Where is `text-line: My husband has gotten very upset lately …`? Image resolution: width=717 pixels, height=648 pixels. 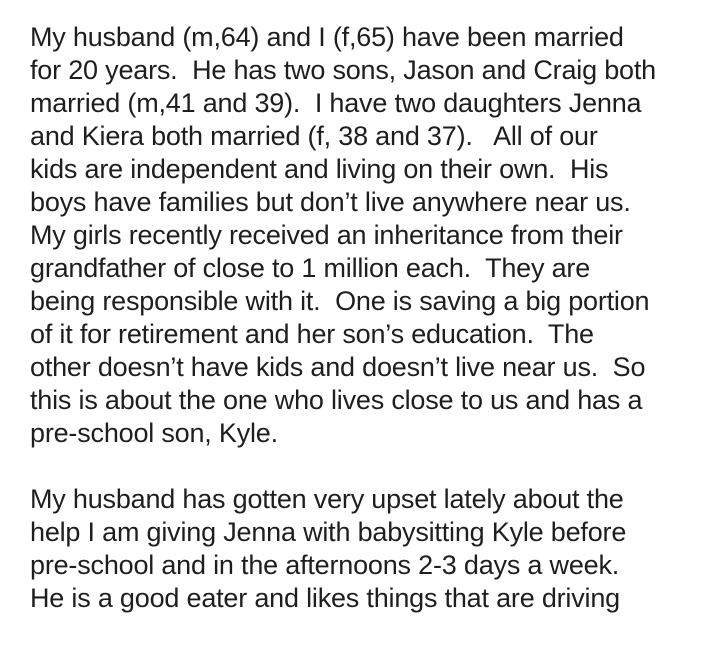
text-line: My husband has gotten very upset lately … is located at coordinates (327, 499).